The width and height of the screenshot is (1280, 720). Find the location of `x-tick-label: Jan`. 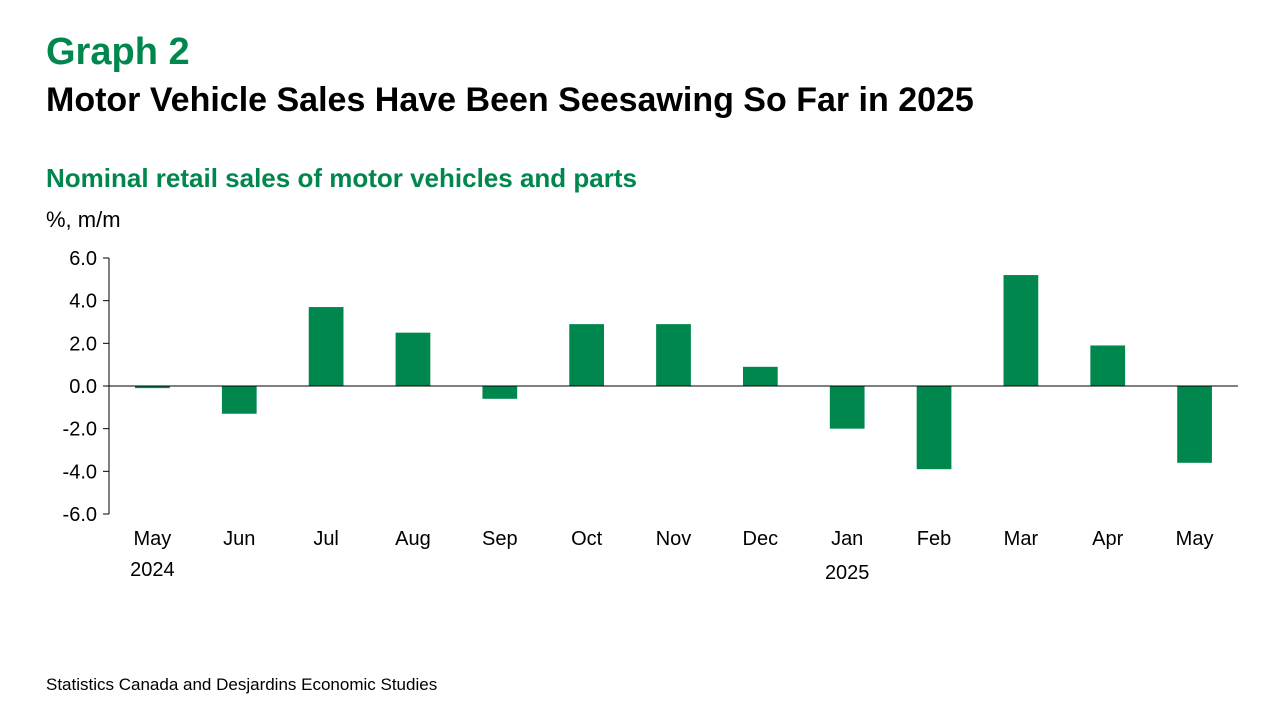

x-tick-label: Jan is located at coordinates (847, 539).